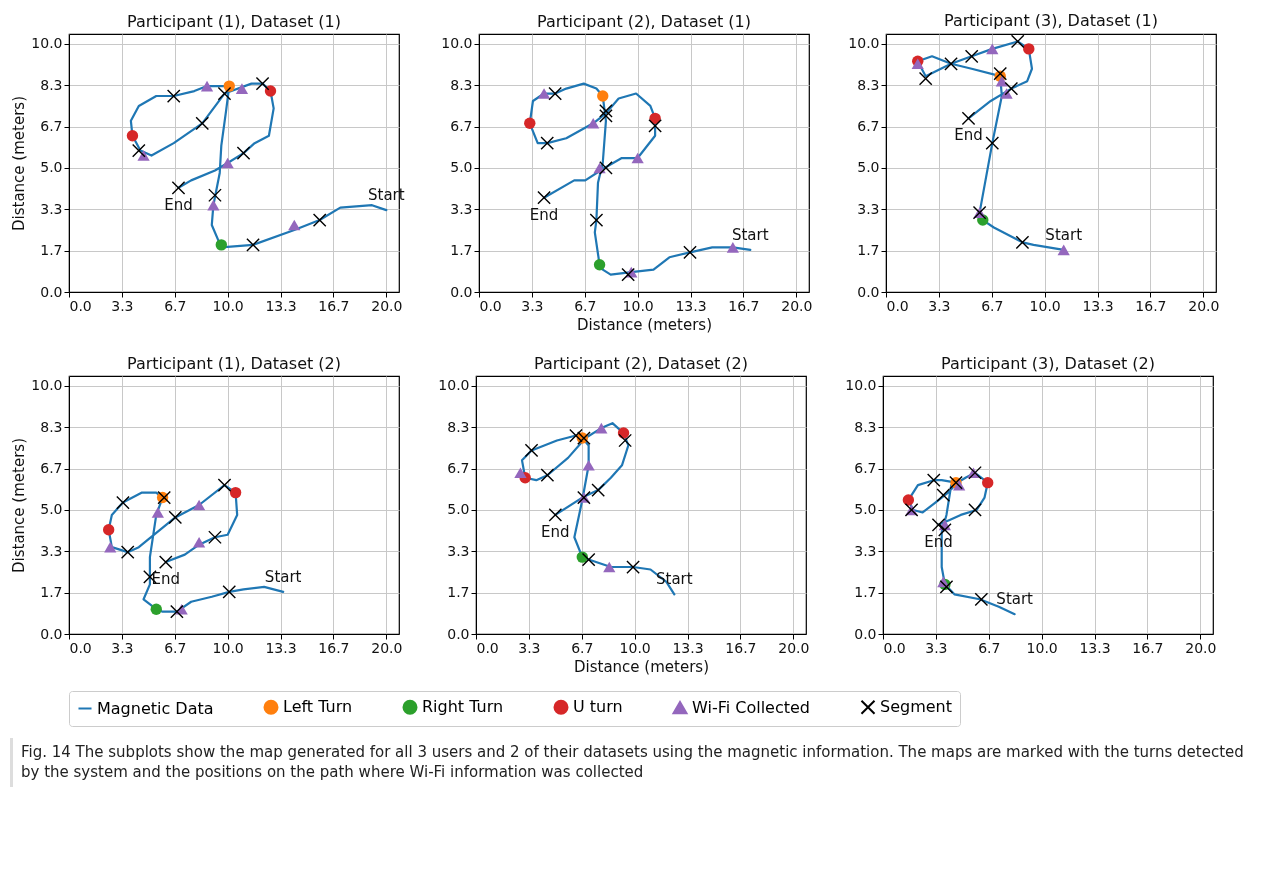 Image resolution: width=1284 pixels, height=872 pixels. What do you see at coordinates (463, 707) in the screenshot?
I see `legend-label: Right Turn` at bounding box center [463, 707].